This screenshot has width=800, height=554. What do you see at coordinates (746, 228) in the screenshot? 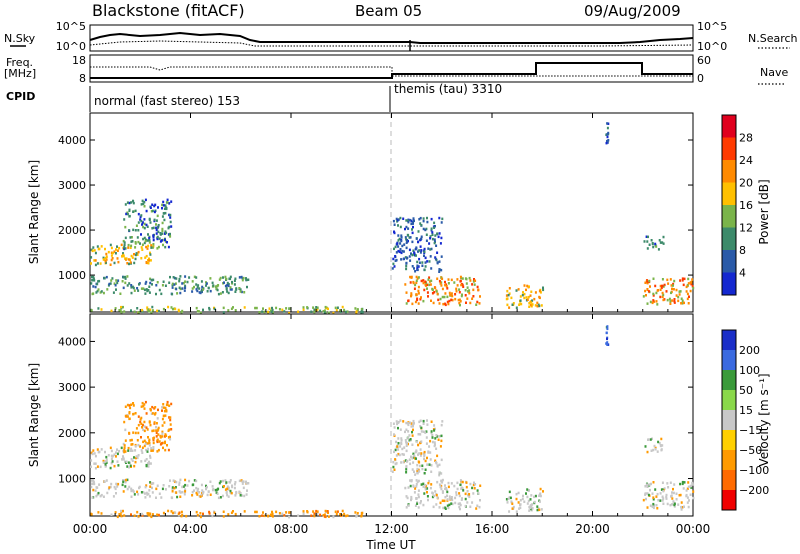
I see `colorbar-tick-label: 12` at bounding box center [746, 228].